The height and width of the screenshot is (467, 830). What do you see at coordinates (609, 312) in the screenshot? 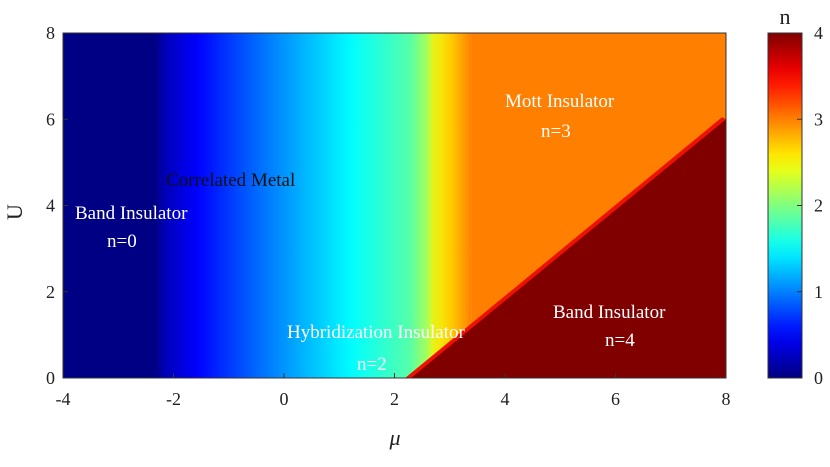
I see `label-band-insulator-right: Band Insulator` at bounding box center [609, 312].